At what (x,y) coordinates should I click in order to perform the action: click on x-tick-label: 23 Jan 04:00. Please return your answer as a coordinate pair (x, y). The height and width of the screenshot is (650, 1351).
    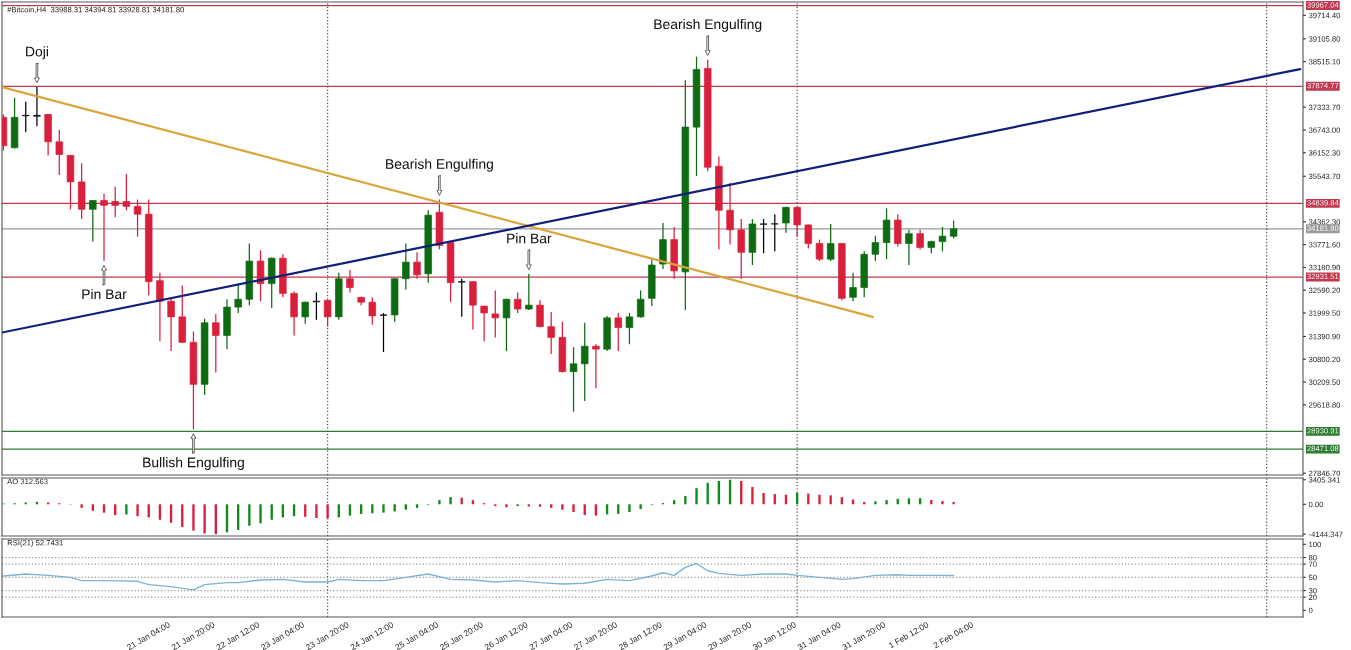
    Looking at the image, I should click on (282, 635).